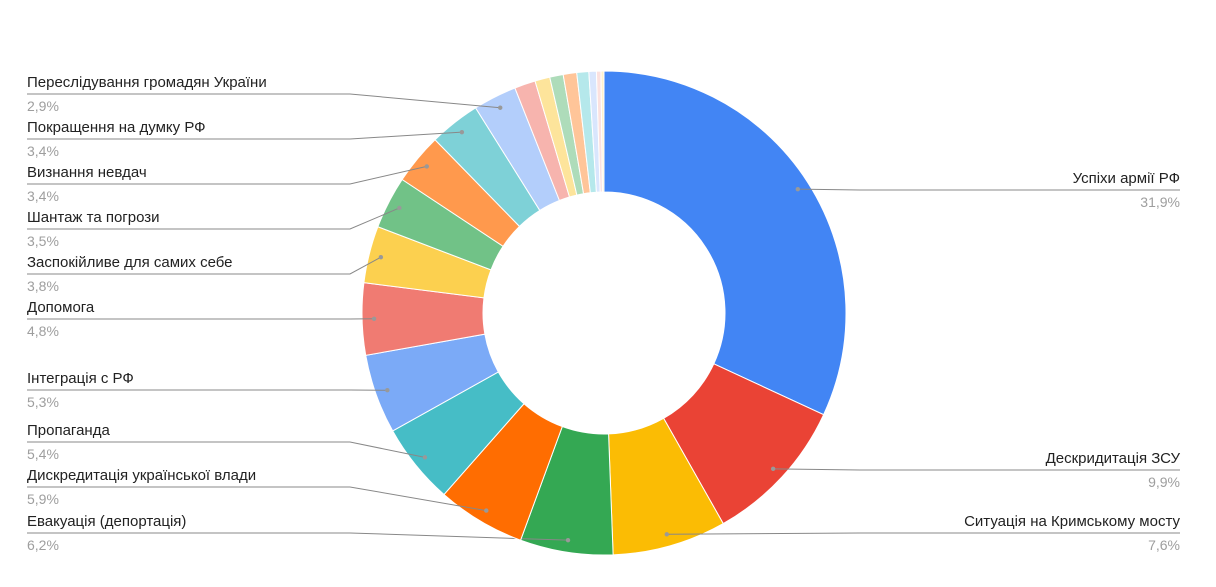 This screenshot has height=587, width=1216. I want to click on slice-value-label: 5,3%, so click(43, 402).